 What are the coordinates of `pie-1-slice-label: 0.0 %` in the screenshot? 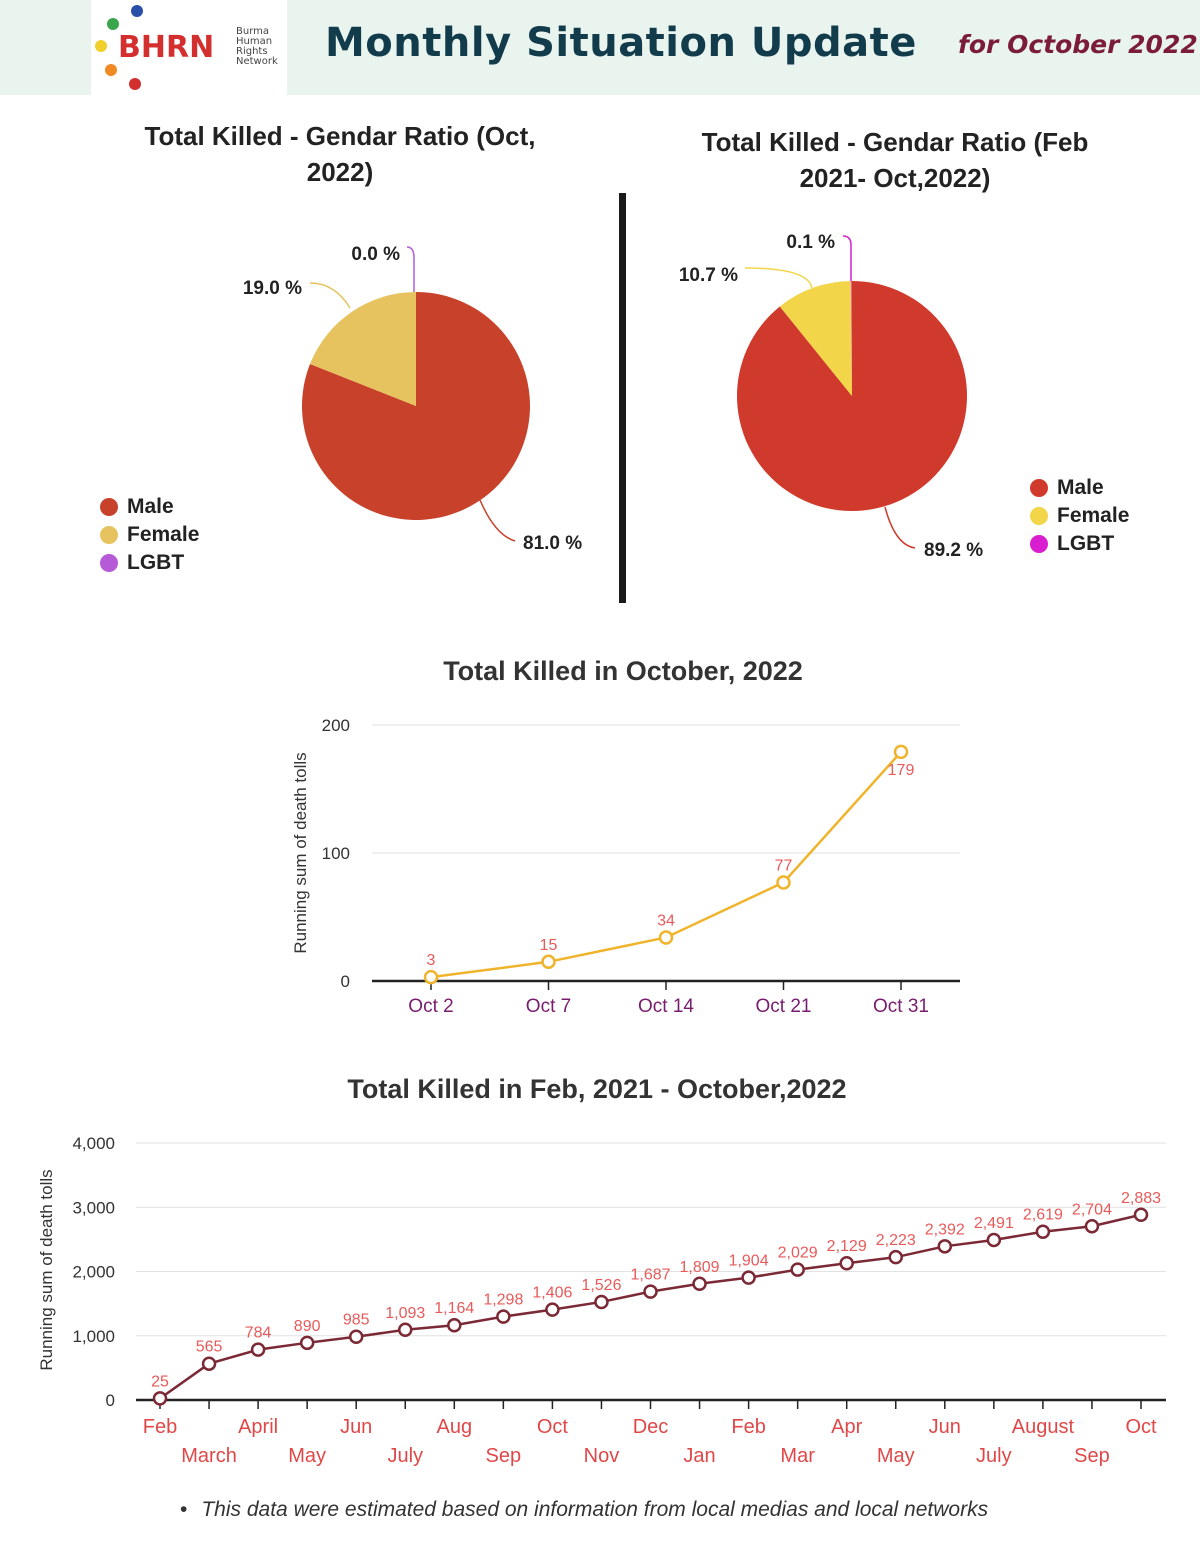 It's located at (375, 254).